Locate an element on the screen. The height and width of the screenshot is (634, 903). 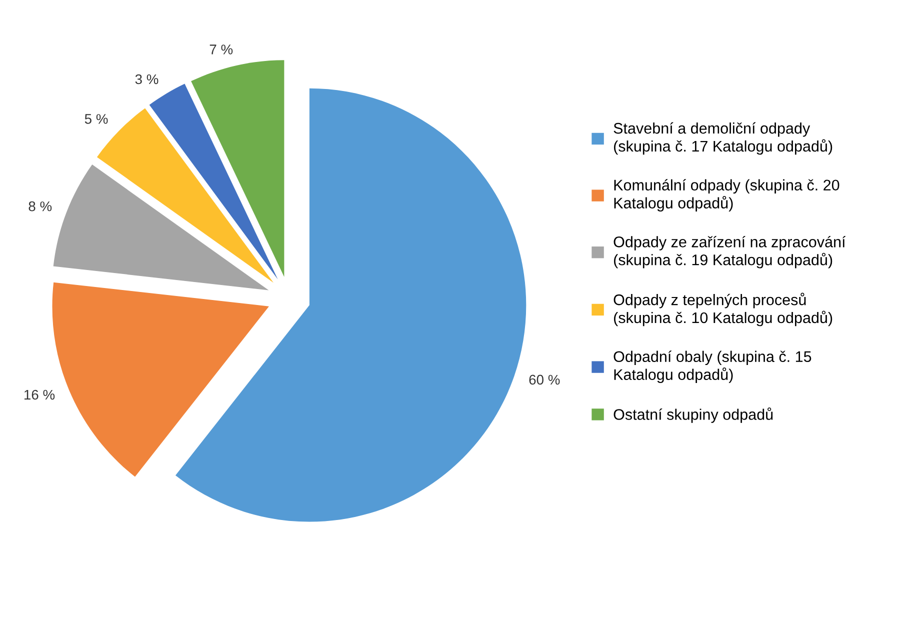
data-label: 3 % is located at coordinates (146, 79).